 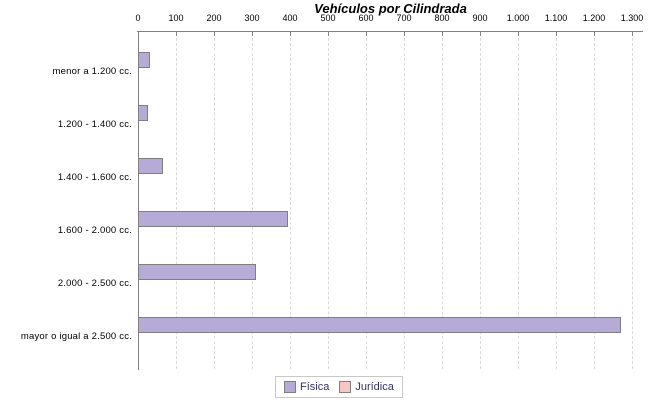 What do you see at coordinates (480, 18) in the screenshot?
I see `x-tick-label: 900` at bounding box center [480, 18].